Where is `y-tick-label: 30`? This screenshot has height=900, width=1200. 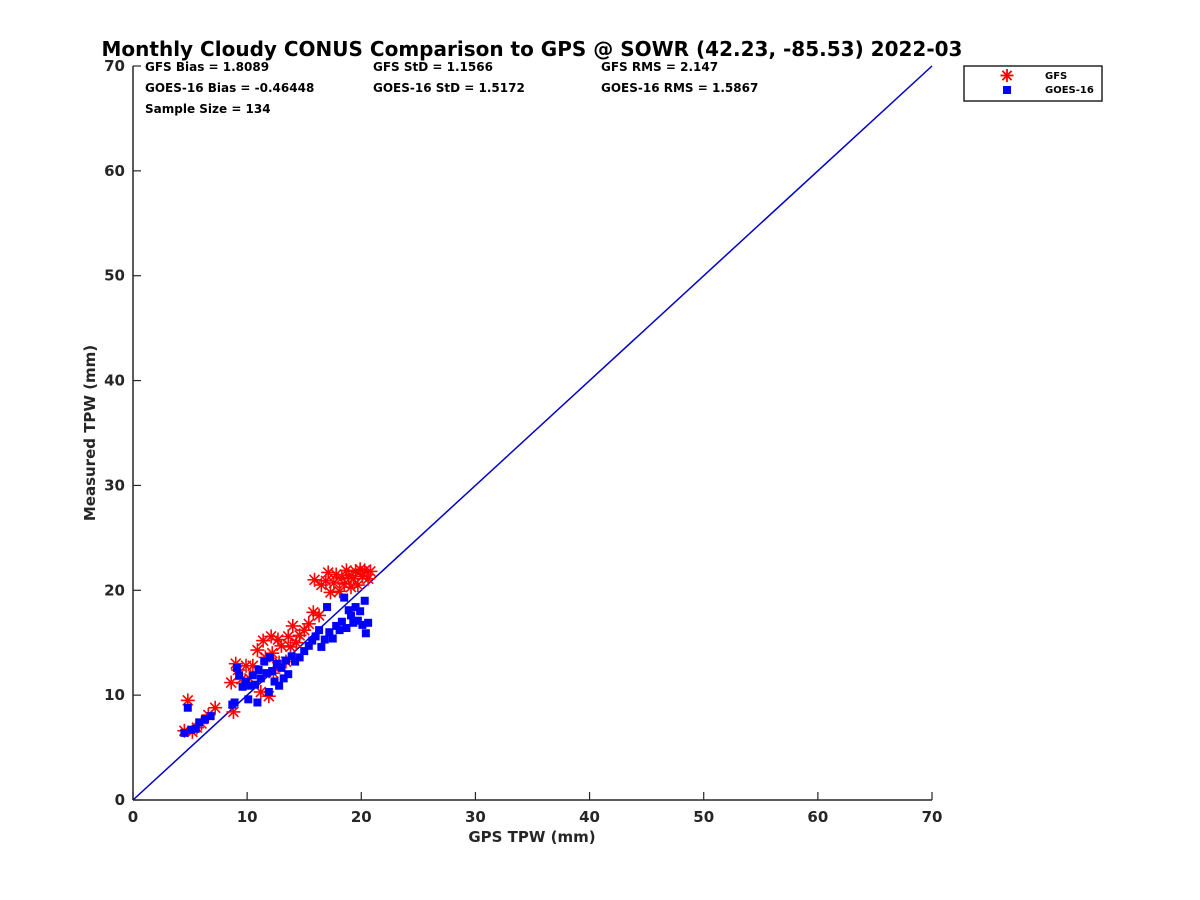 y-tick-label: 30 is located at coordinates (114, 485).